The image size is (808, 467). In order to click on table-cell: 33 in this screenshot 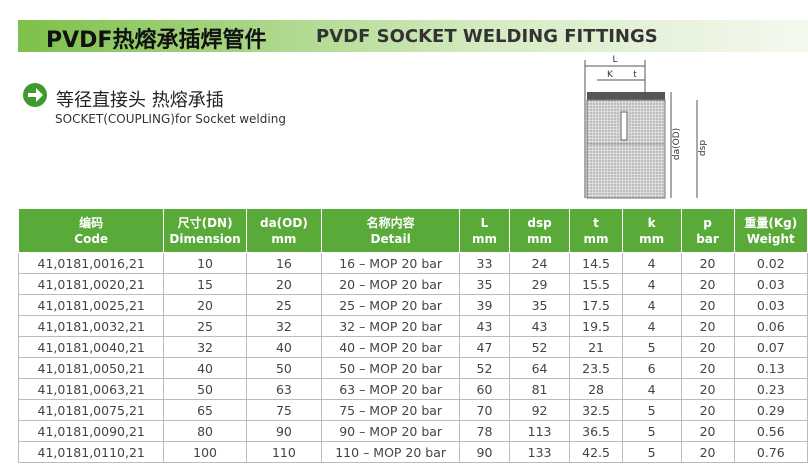, I will do `click(484, 263)`.